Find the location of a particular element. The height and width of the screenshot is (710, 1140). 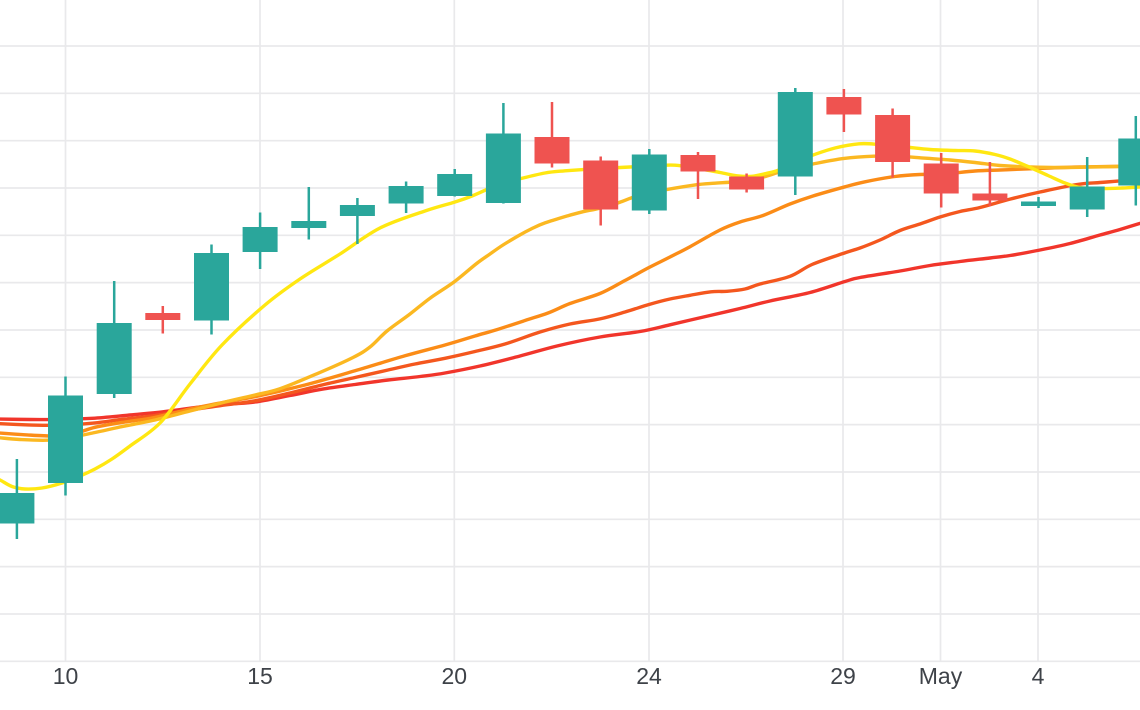

svg-text: 15 is located at coordinates (260, 676).